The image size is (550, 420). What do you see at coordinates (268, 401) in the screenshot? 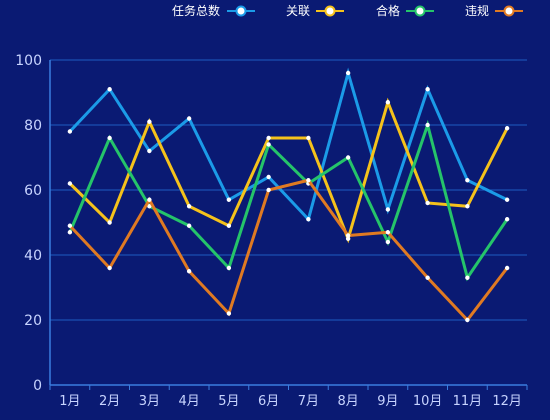
I see `x-tick-label: 6月` at bounding box center [268, 401].